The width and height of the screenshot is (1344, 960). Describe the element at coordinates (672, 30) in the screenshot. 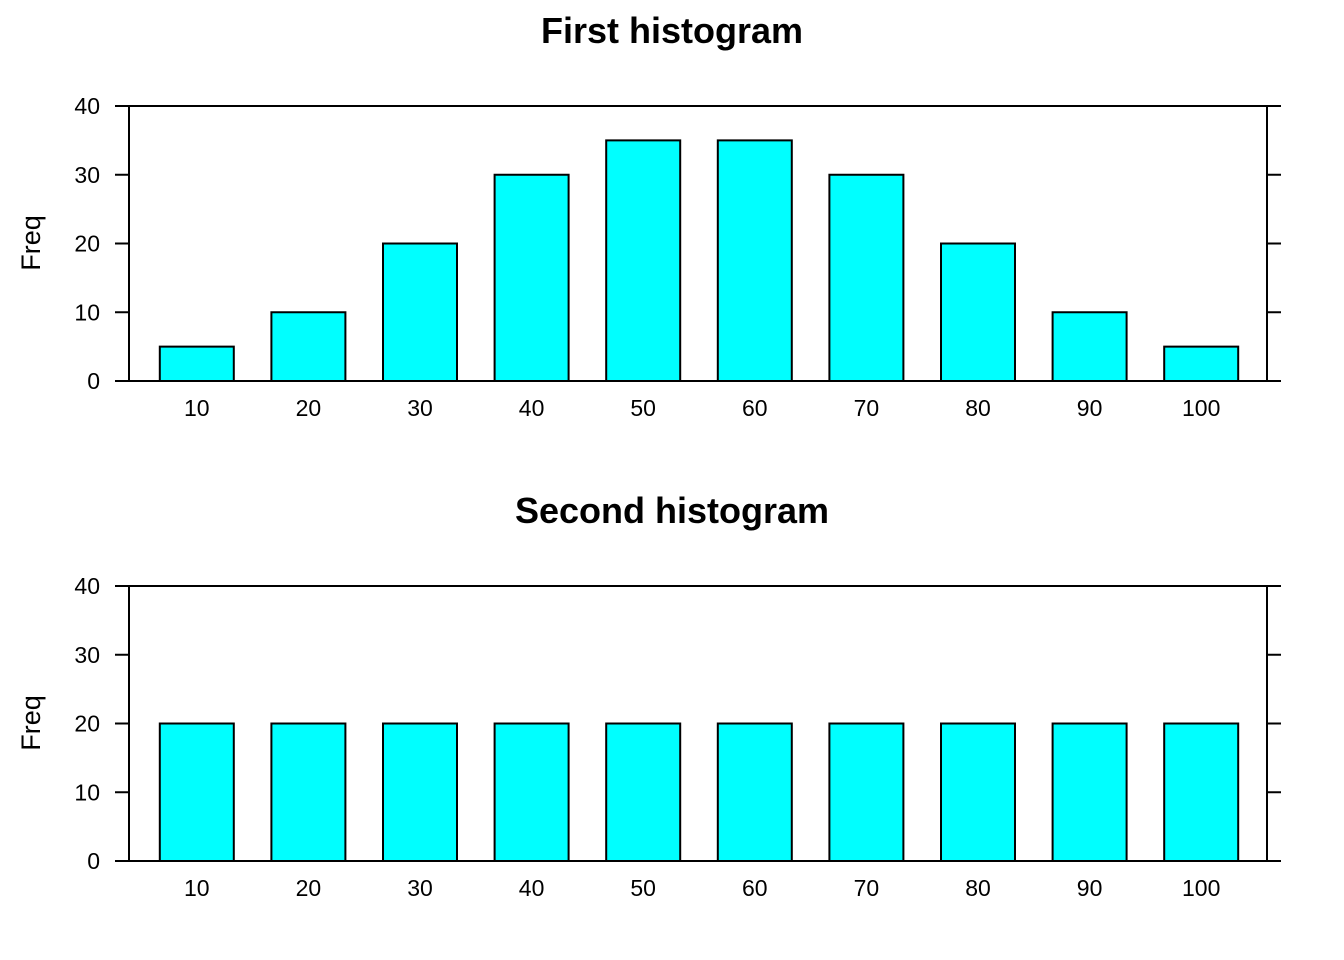

I see `chart-title: First histogram` at that location.